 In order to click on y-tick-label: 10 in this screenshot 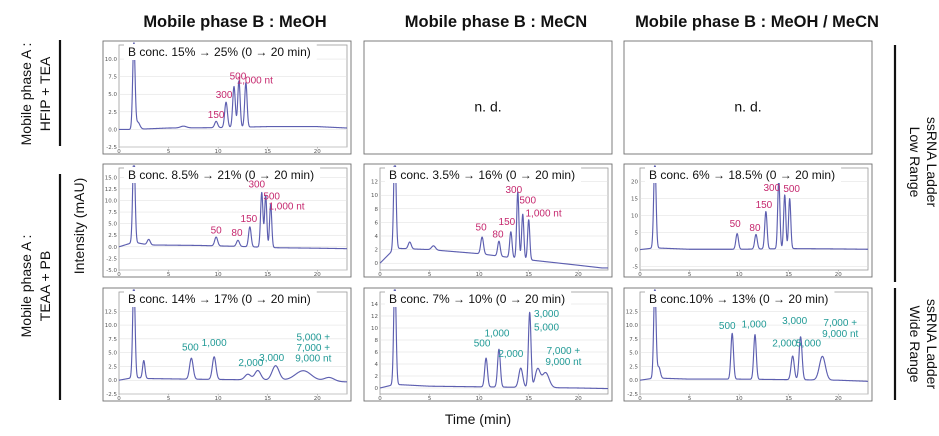, I will do `click(634, 217)`.